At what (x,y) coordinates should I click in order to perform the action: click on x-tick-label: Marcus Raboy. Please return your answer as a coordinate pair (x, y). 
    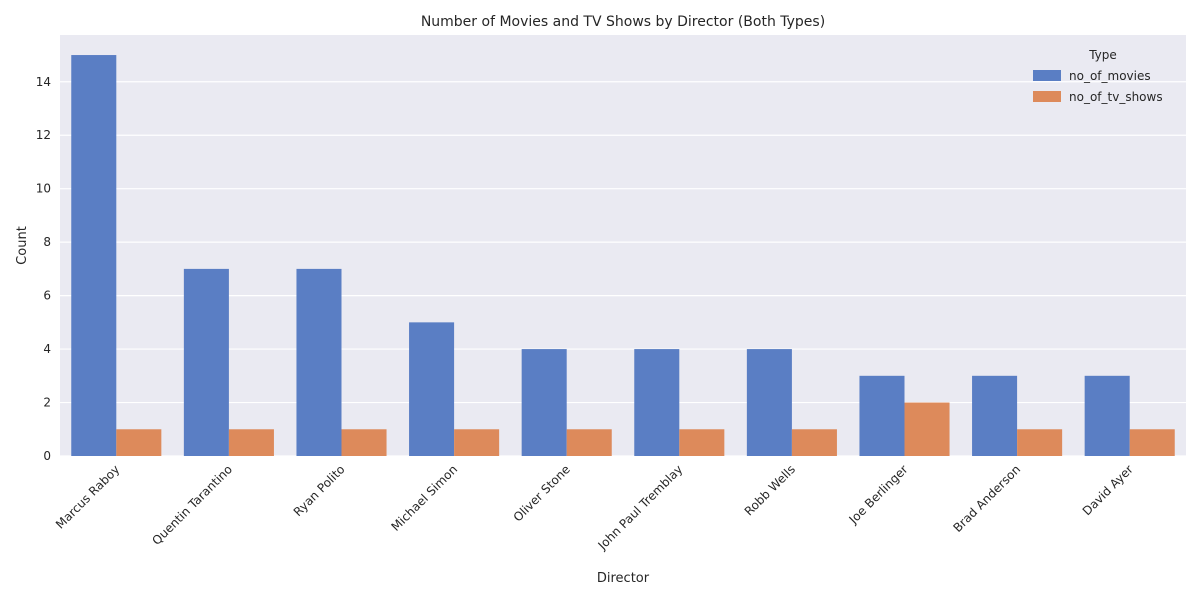
    Looking at the image, I should click on (87, 496).